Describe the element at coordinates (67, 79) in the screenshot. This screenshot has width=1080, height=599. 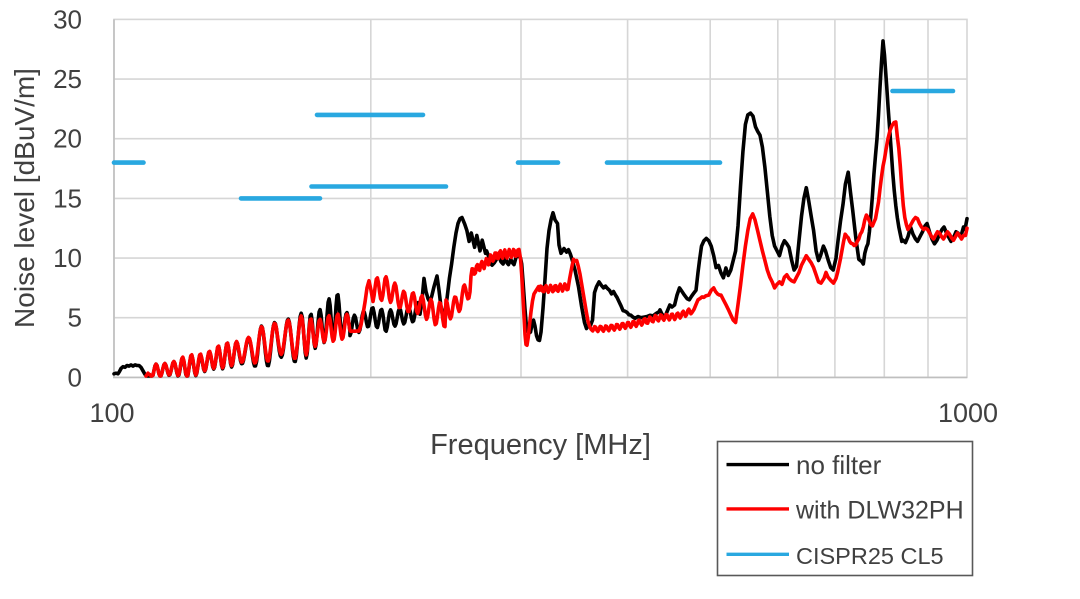
I see `svg-text: 25` at that location.